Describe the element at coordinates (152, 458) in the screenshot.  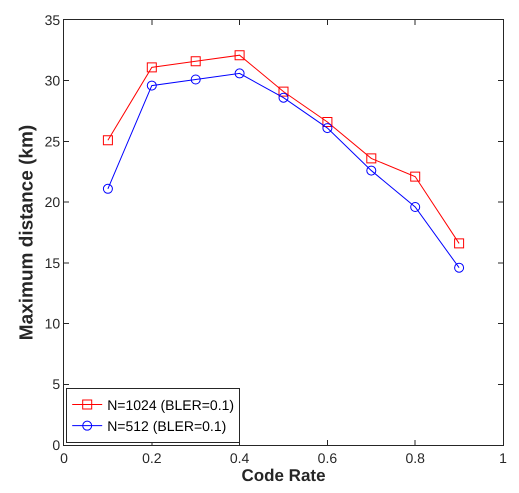
I see `x-tick-label: 0.2` at that location.